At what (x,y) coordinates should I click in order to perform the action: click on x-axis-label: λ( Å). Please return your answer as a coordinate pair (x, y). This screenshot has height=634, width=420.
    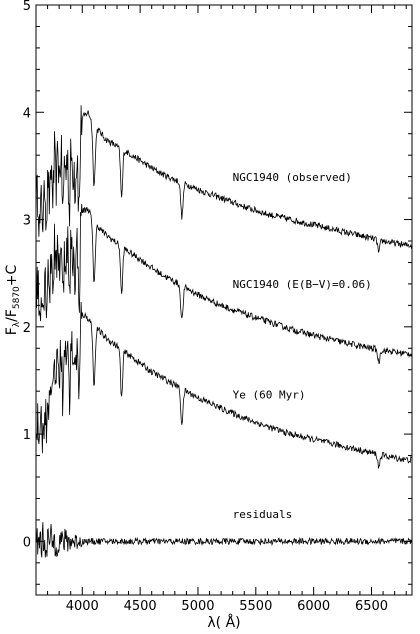
    Looking at the image, I should click on (223, 622).